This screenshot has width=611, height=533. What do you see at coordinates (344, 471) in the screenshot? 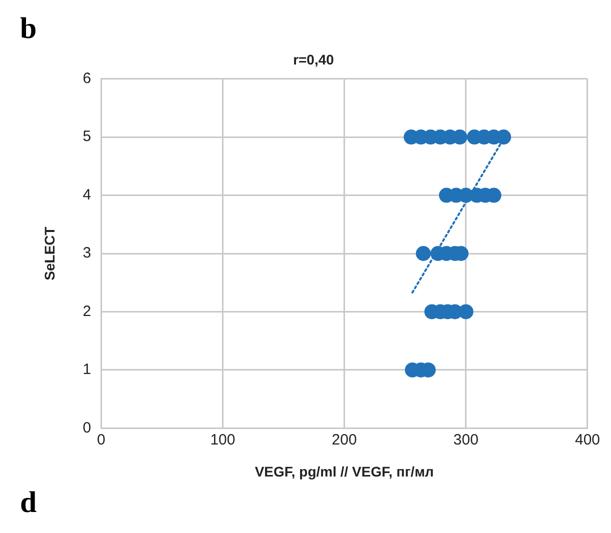
I see `x-axis-title: VEGF, pg/ml // VEGF, пг/мл` at bounding box center [344, 471].